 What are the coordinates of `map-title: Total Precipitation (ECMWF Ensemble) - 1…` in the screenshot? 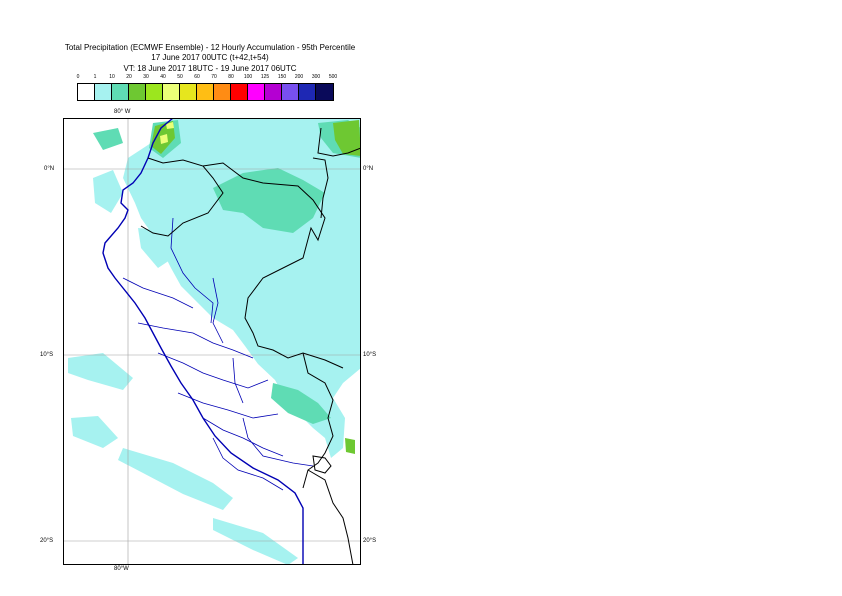 It's located at (210, 47).